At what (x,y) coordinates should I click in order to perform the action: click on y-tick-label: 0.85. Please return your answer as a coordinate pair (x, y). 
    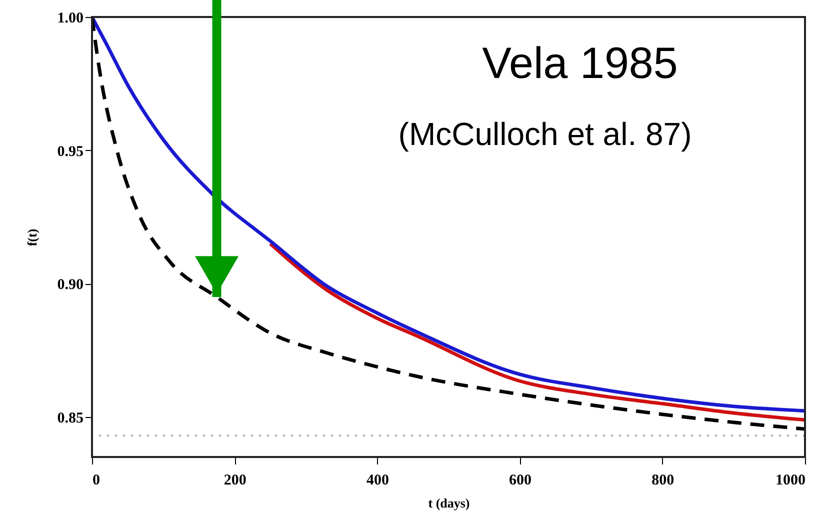
    Looking at the image, I should click on (70, 418).